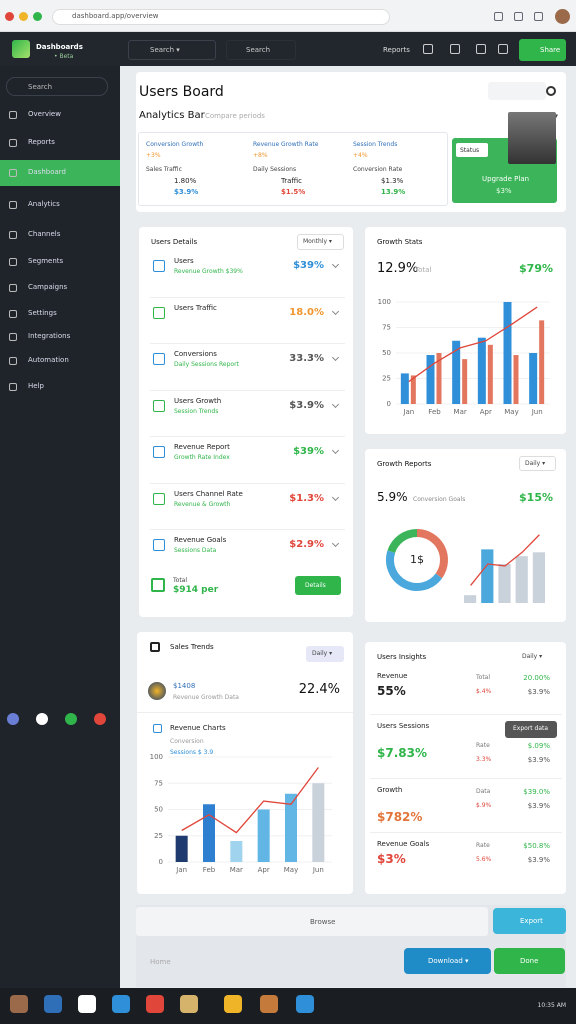 The image size is (576, 1024). I want to click on done-button, so click(529, 961).